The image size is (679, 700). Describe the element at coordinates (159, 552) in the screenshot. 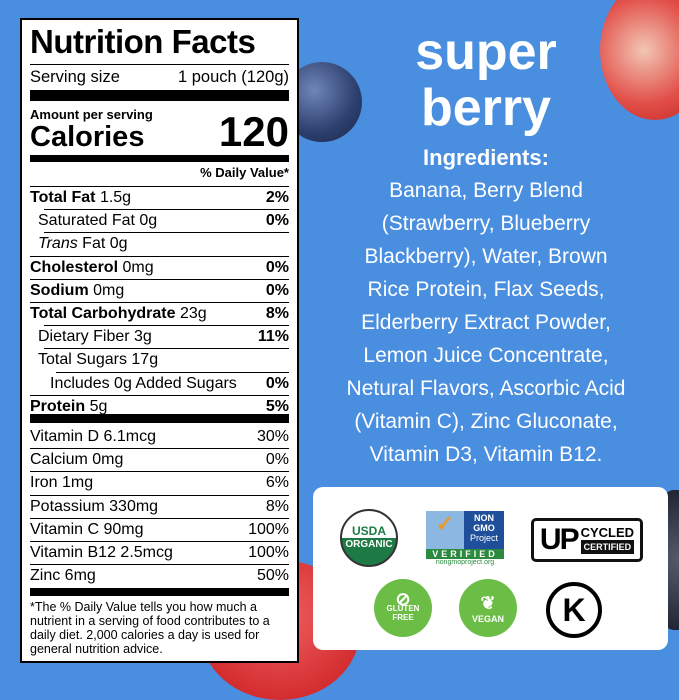

I see `vitamin-row: Vitamin B12 2.5mcg 100%` at that location.